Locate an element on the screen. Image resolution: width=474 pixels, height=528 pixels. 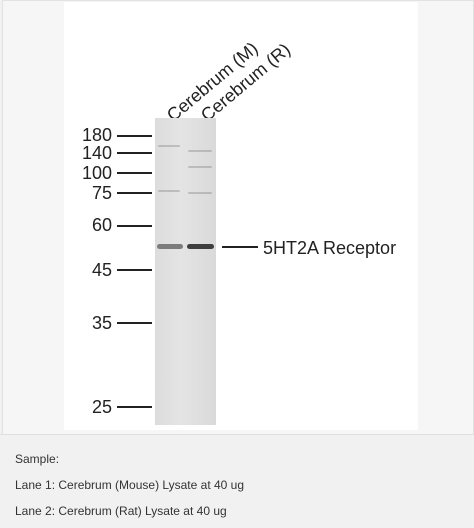
marker-label-140: 140 is located at coordinates (96, 153).